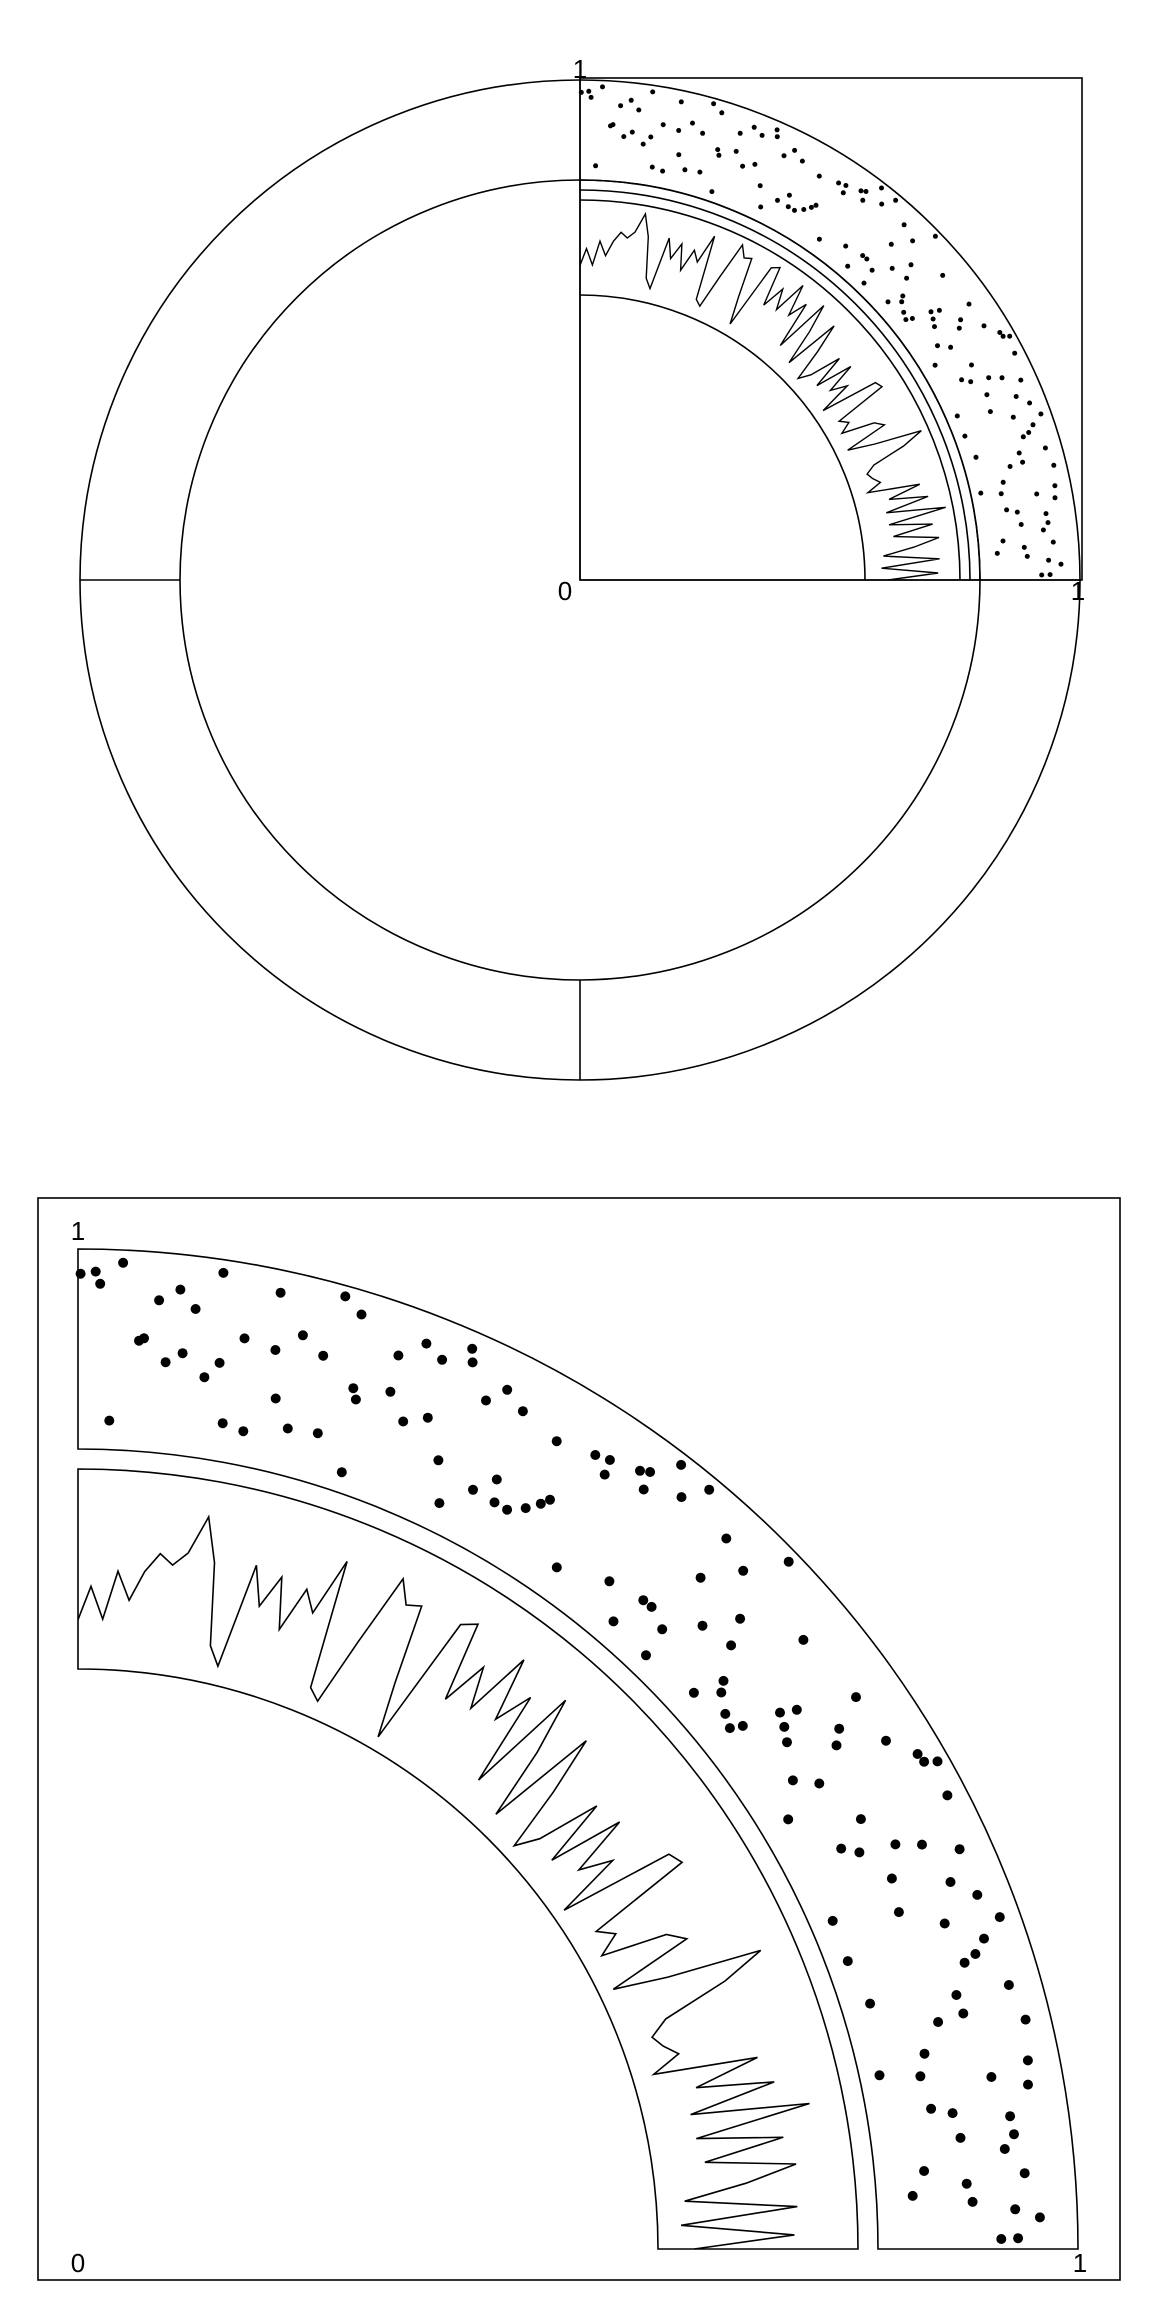 This screenshot has height=2304, width=1152. I want to click on top-inner-track-outer, so click(770, 390).